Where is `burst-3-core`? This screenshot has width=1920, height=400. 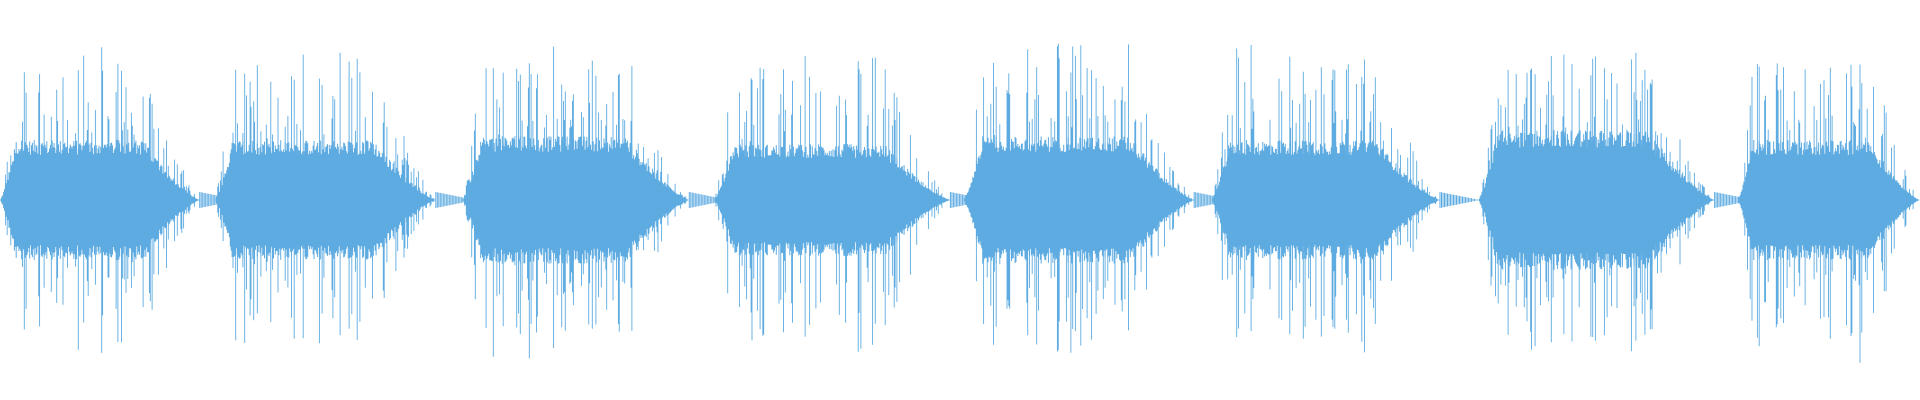 burst-3-core is located at coordinates (596, 200).